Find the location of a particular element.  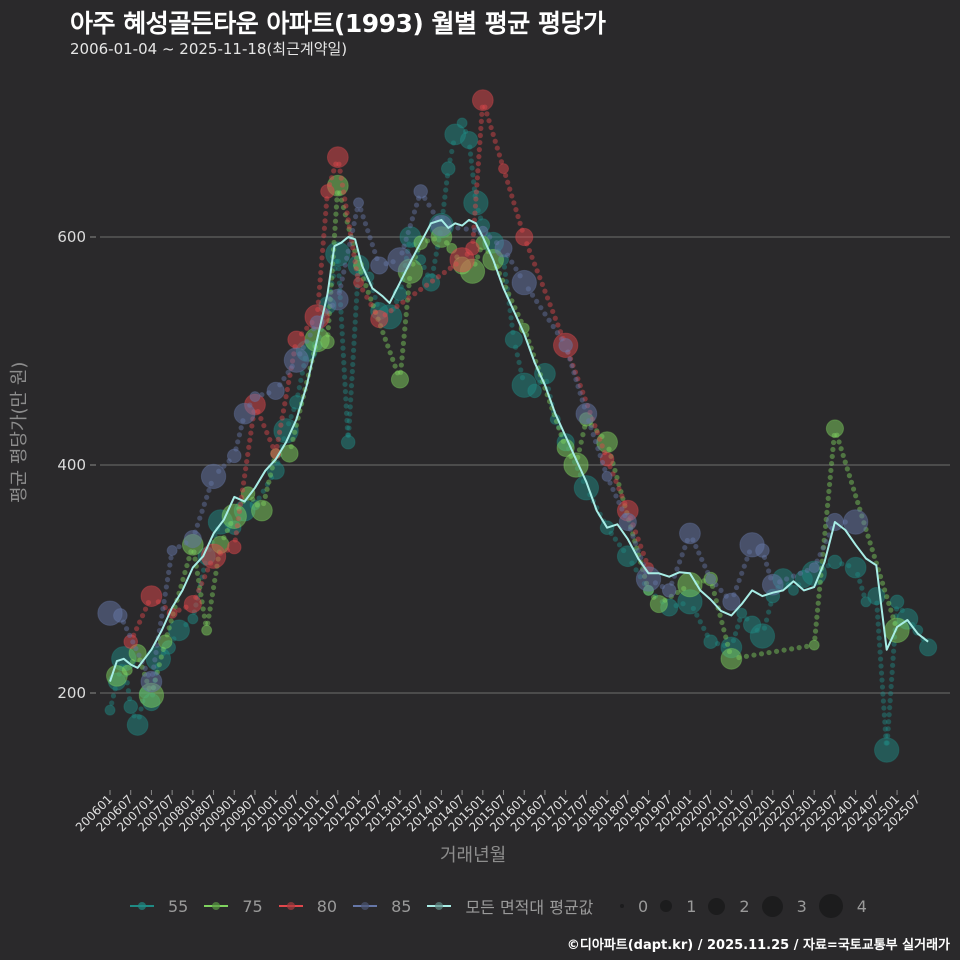

size-label: 1 is located at coordinates (691, 906).